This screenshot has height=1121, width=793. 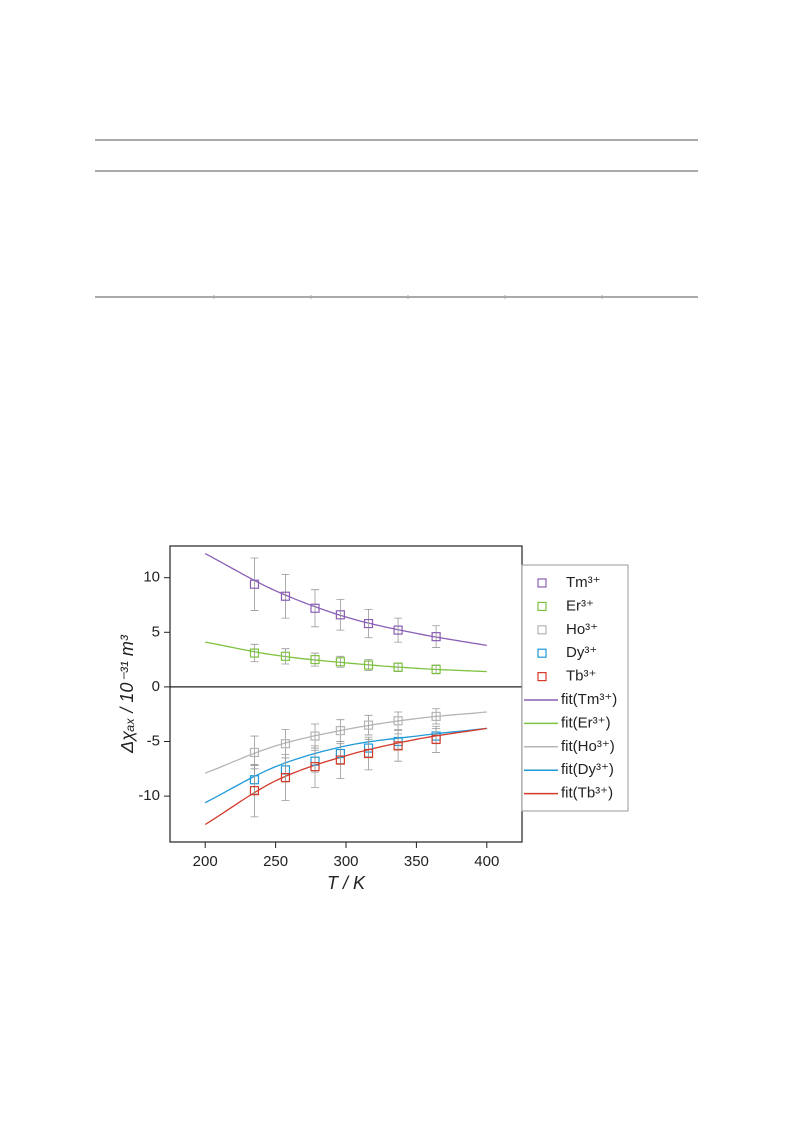 What do you see at coordinates (580, 605) in the screenshot?
I see `legend-label: Er³⁺` at bounding box center [580, 605].